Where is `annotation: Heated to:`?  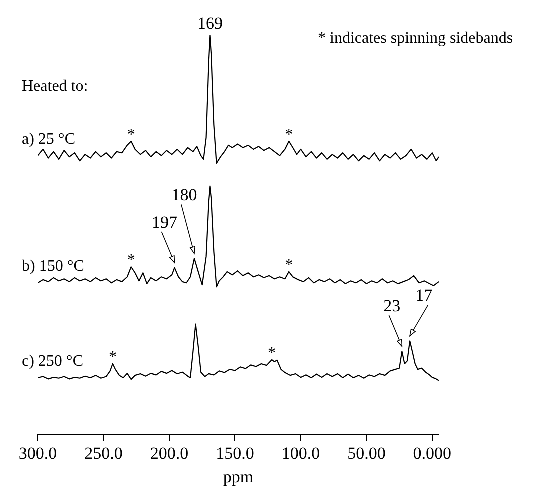 annotation: Heated to: is located at coordinates (55, 87).